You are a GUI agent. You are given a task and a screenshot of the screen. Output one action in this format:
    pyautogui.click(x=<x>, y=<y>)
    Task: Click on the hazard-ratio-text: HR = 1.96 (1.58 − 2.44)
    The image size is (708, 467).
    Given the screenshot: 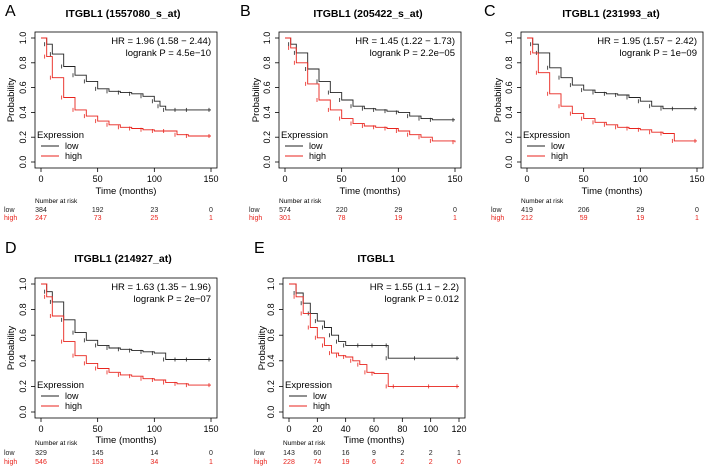 What is the action you would take?
    pyautogui.click(x=161, y=41)
    